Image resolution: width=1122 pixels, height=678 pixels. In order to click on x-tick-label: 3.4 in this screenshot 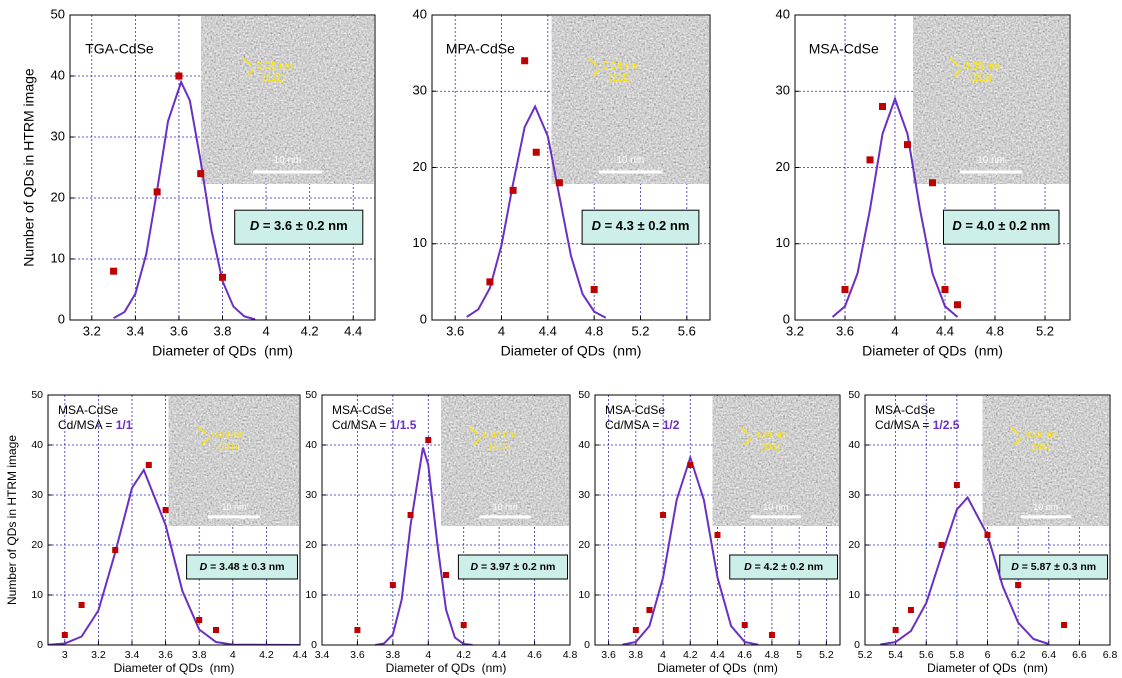, I will do `click(322, 655)`.